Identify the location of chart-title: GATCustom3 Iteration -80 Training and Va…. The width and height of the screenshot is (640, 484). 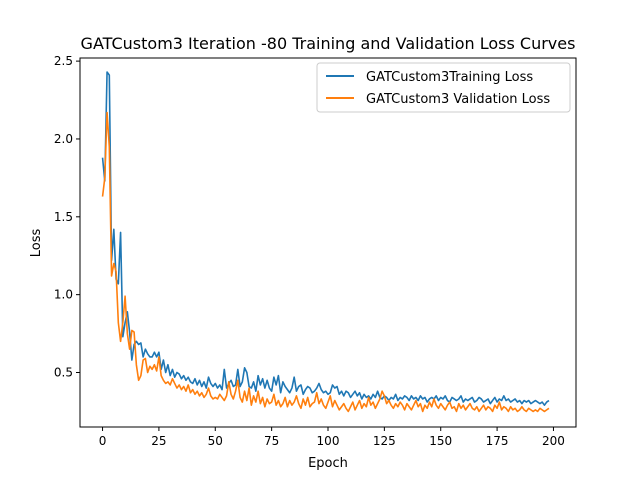
(328, 43).